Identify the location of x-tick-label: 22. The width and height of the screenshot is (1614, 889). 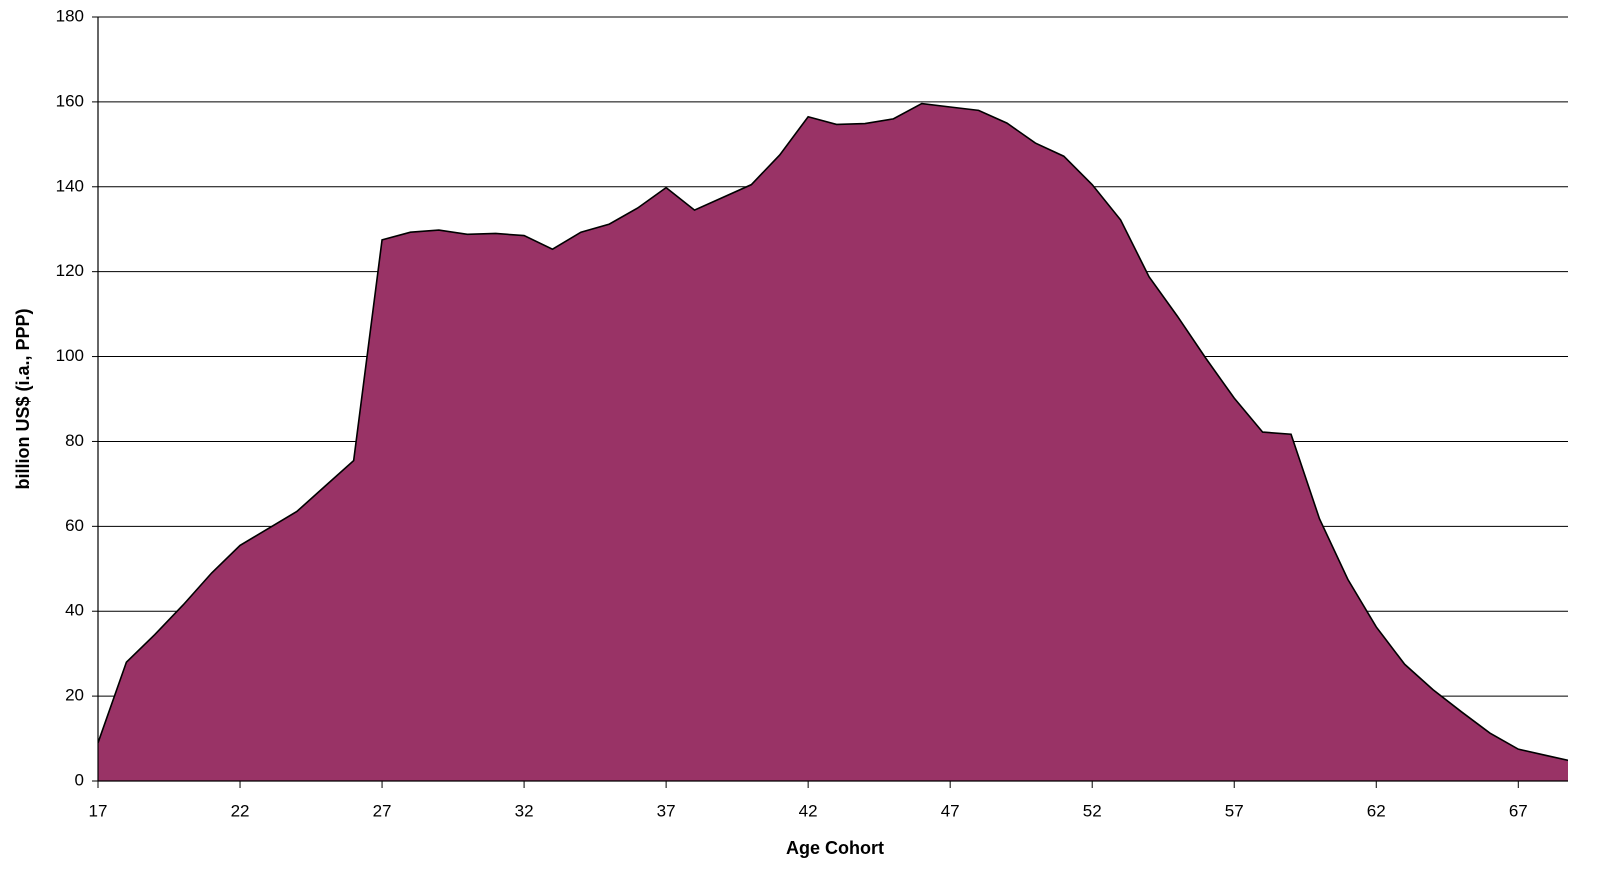
(240, 810).